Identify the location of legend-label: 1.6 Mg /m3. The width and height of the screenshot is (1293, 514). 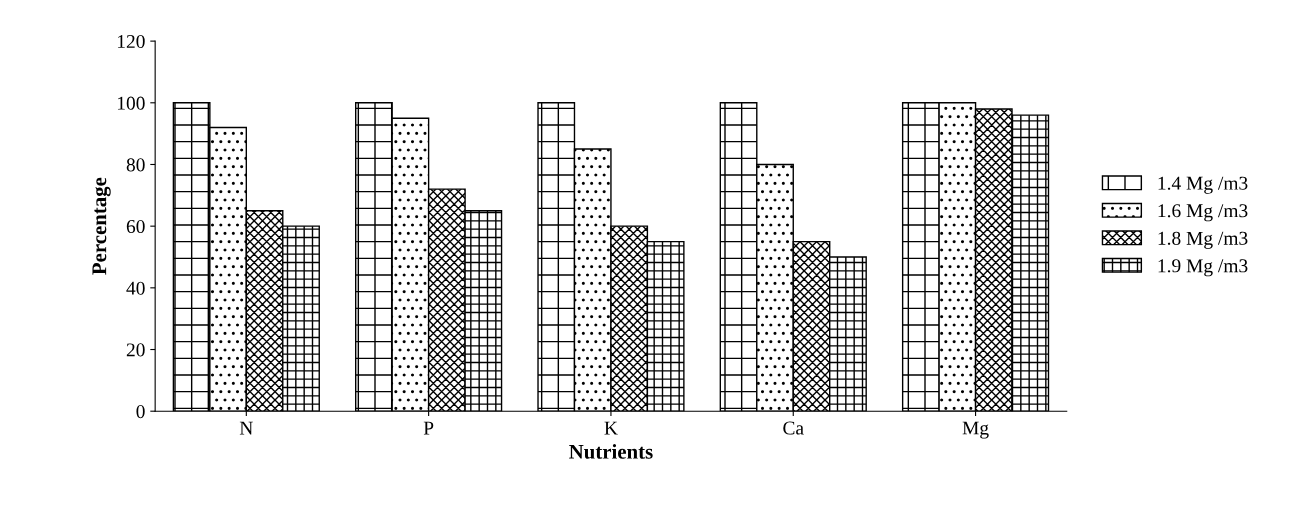
(1203, 213).